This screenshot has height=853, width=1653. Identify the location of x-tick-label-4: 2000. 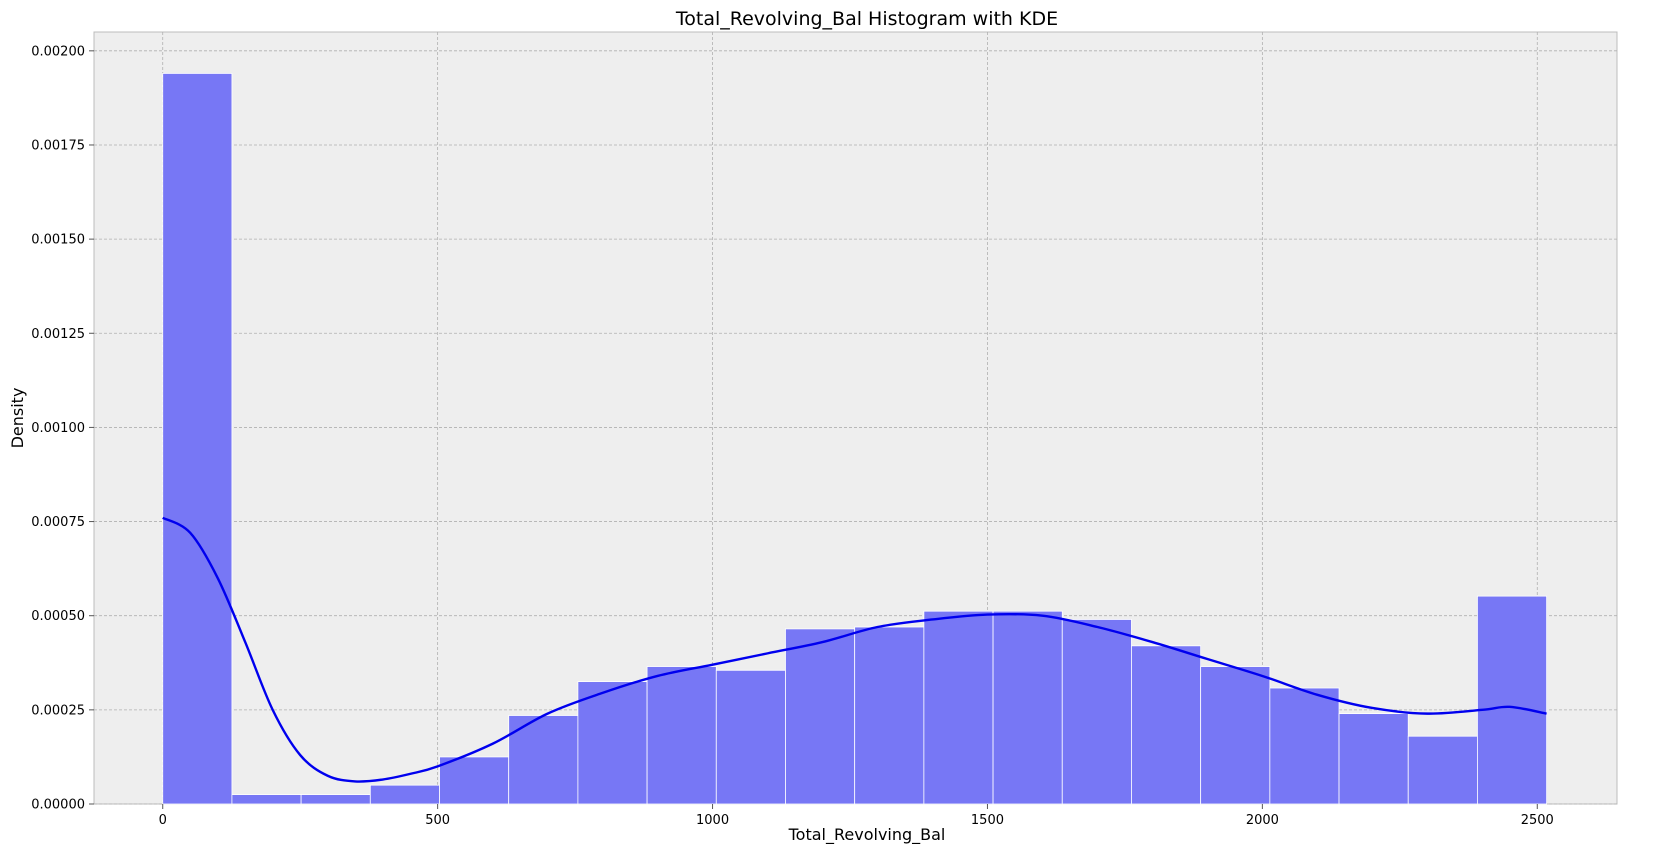
(1262, 820).